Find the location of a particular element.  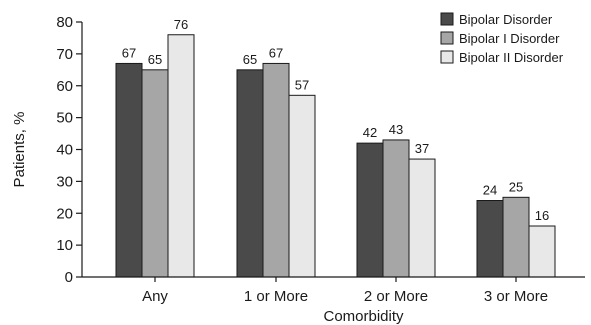

x-axis-title: Comorbidity is located at coordinates (363, 316).